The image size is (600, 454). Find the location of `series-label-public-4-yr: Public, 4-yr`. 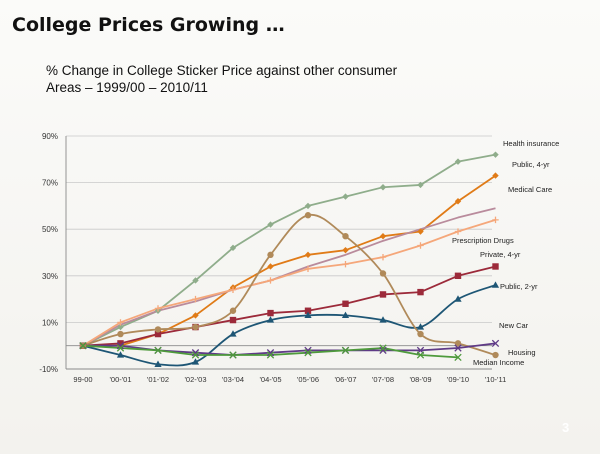

series-label-public-4-yr: Public, 4-yr is located at coordinates (531, 164).